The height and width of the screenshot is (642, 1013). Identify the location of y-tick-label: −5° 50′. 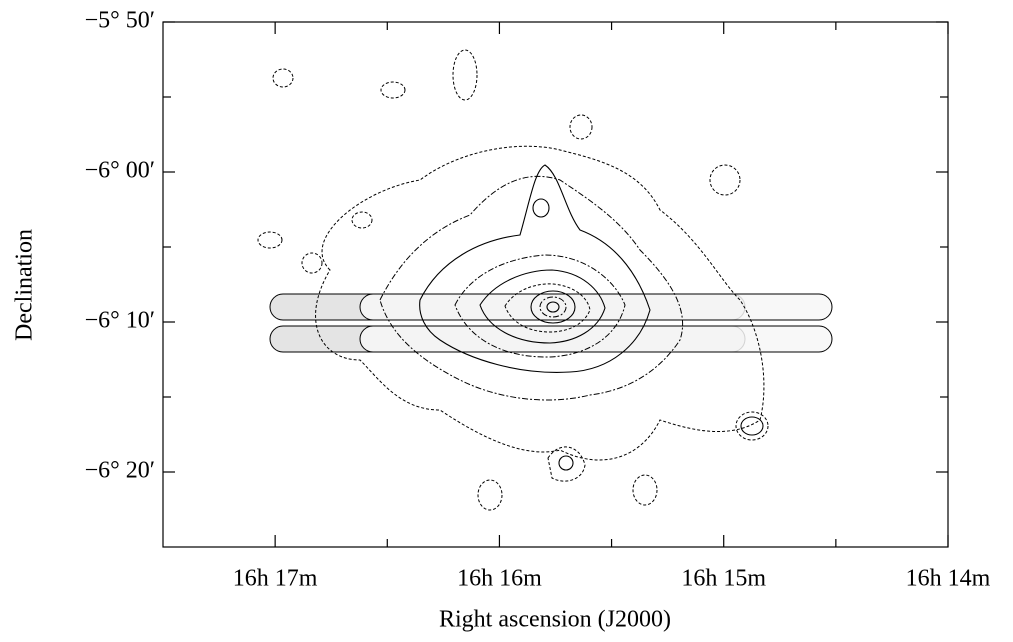
(120, 21).